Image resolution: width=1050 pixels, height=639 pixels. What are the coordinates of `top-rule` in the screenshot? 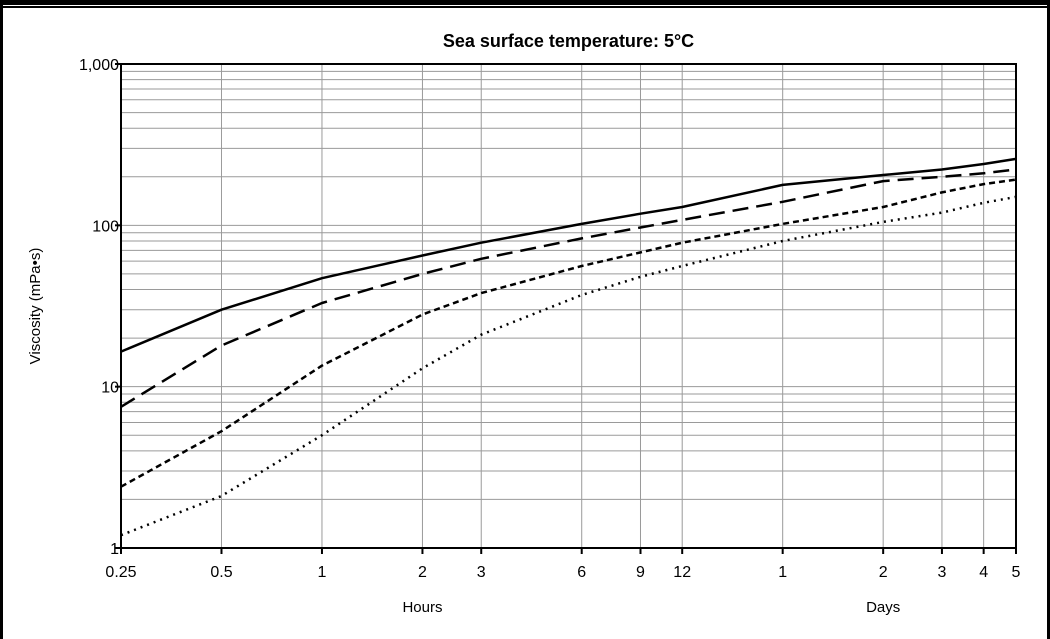 It's located at (525, 7).